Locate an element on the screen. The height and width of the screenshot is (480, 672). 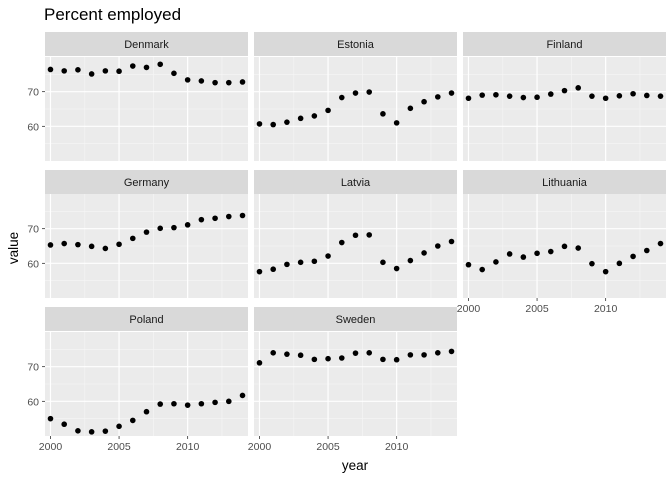
chart-title: Percent employed is located at coordinates (112, 14).